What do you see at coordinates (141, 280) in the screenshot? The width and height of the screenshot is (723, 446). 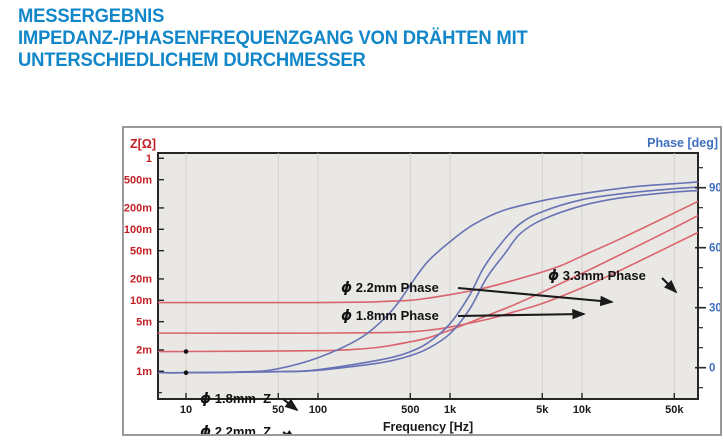 I see `svg-text: 20m` at bounding box center [141, 280].